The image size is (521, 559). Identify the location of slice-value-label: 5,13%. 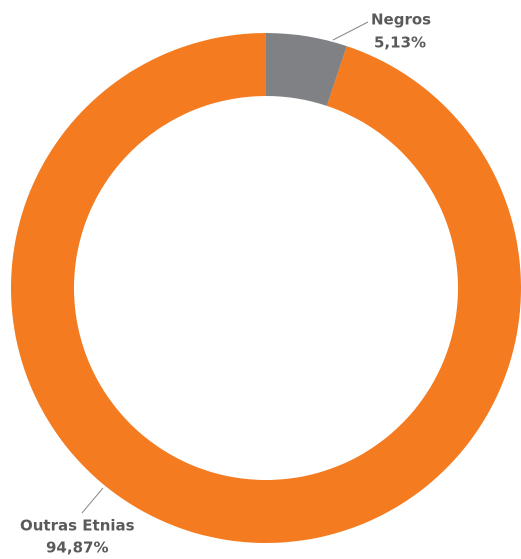
(400, 43).